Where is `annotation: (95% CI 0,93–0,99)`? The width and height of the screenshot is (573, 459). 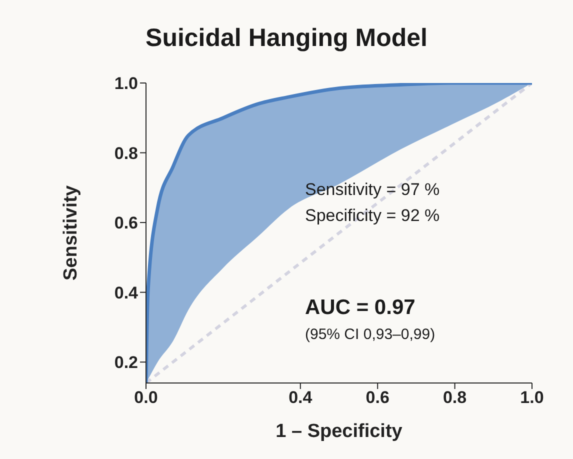 annotation: (95% CI 0,93–0,99) is located at coordinates (370, 334).